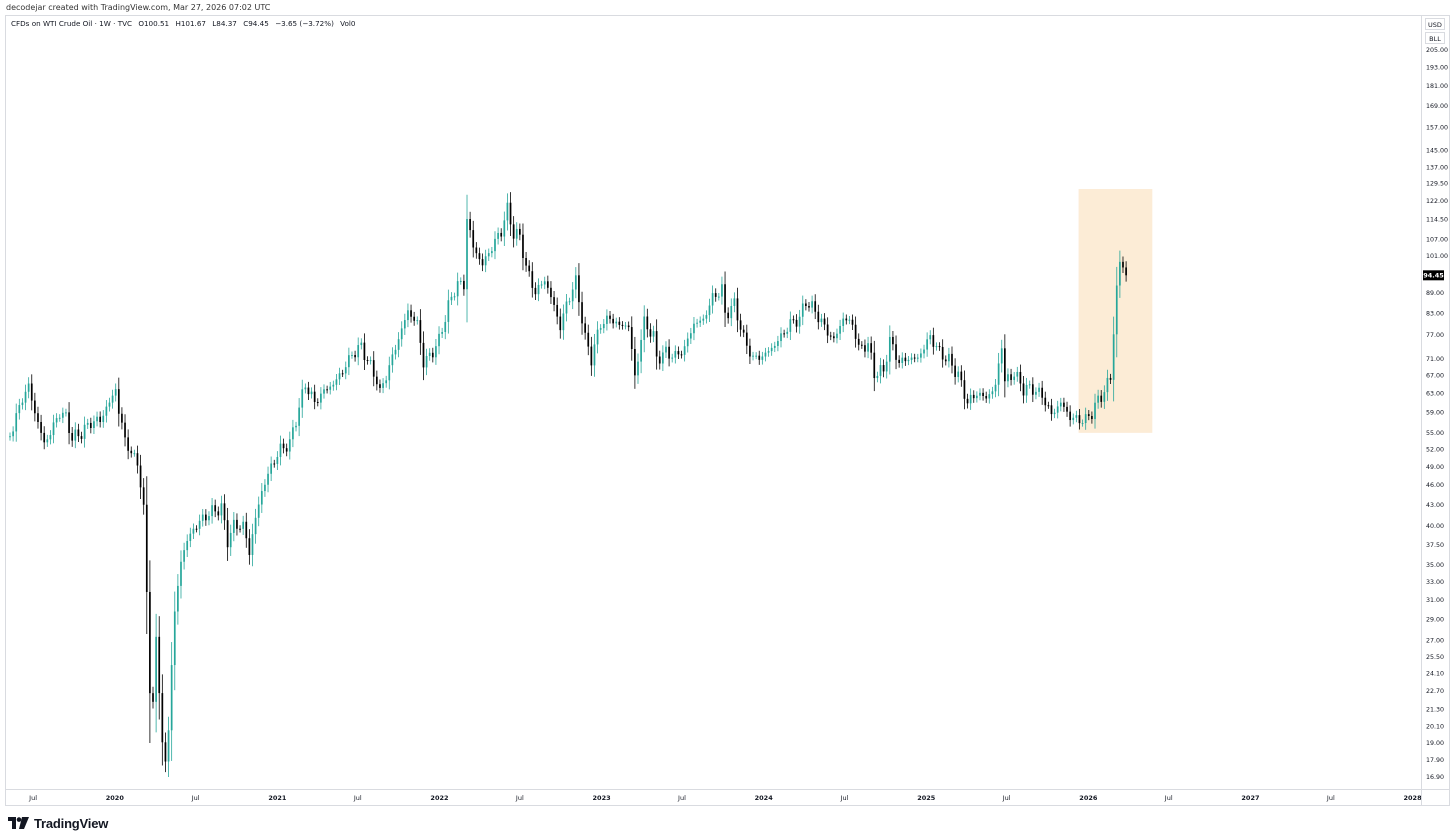 The image size is (1456, 840). What do you see at coordinates (1435, 38) in the screenshot?
I see `unit-button: BLL` at bounding box center [1435, 38].